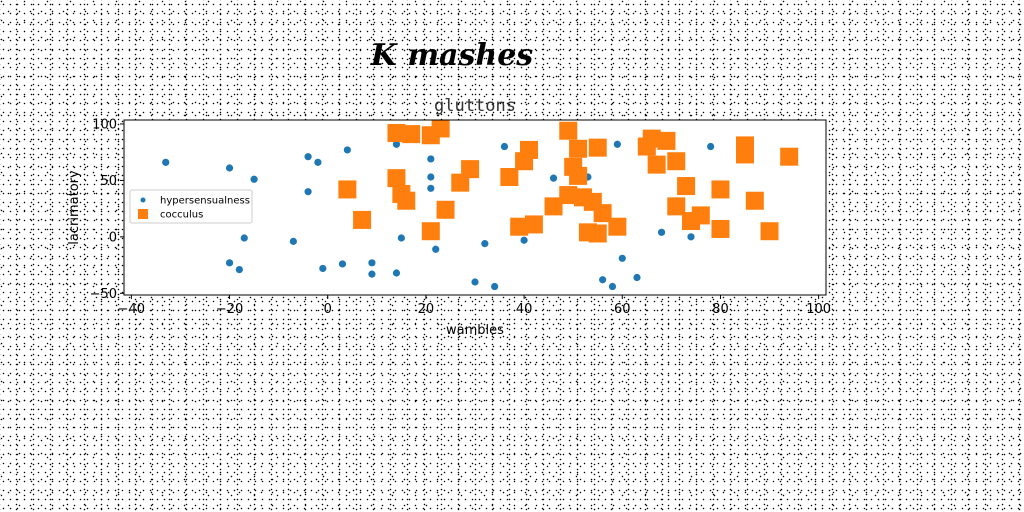  Describe the element at coordinates (104, 124) in the screenshot. I see `y-tick-label: 100` at that location.